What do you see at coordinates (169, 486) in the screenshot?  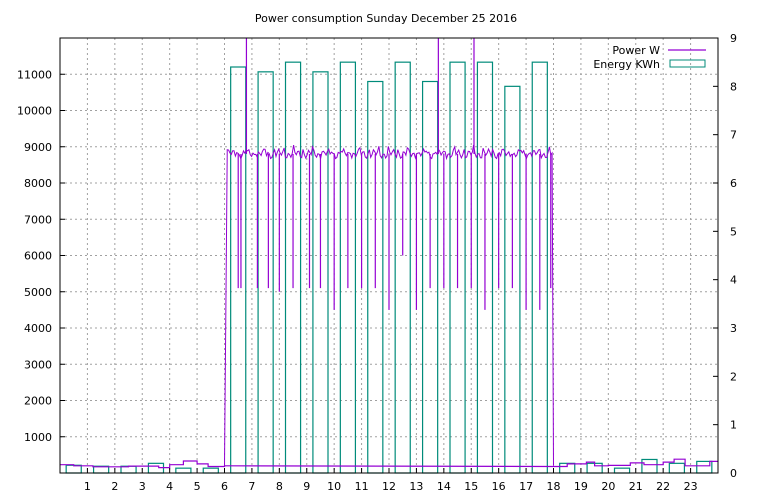 I see `x-tick-label: 4` at bounding box center [169, 486].